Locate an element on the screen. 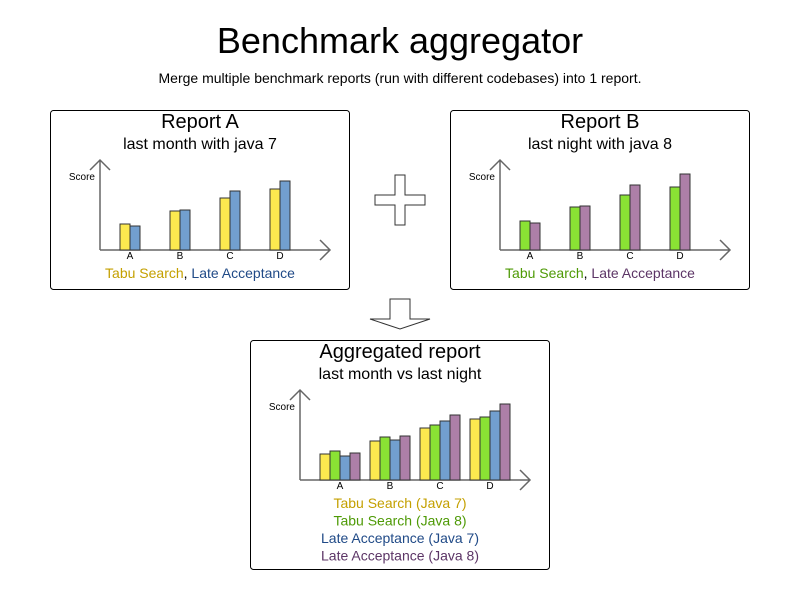 The width and height of the screenshot is (800, 600). legend-item-tabu8: Tabu Search is located at coordinates (544, 273).